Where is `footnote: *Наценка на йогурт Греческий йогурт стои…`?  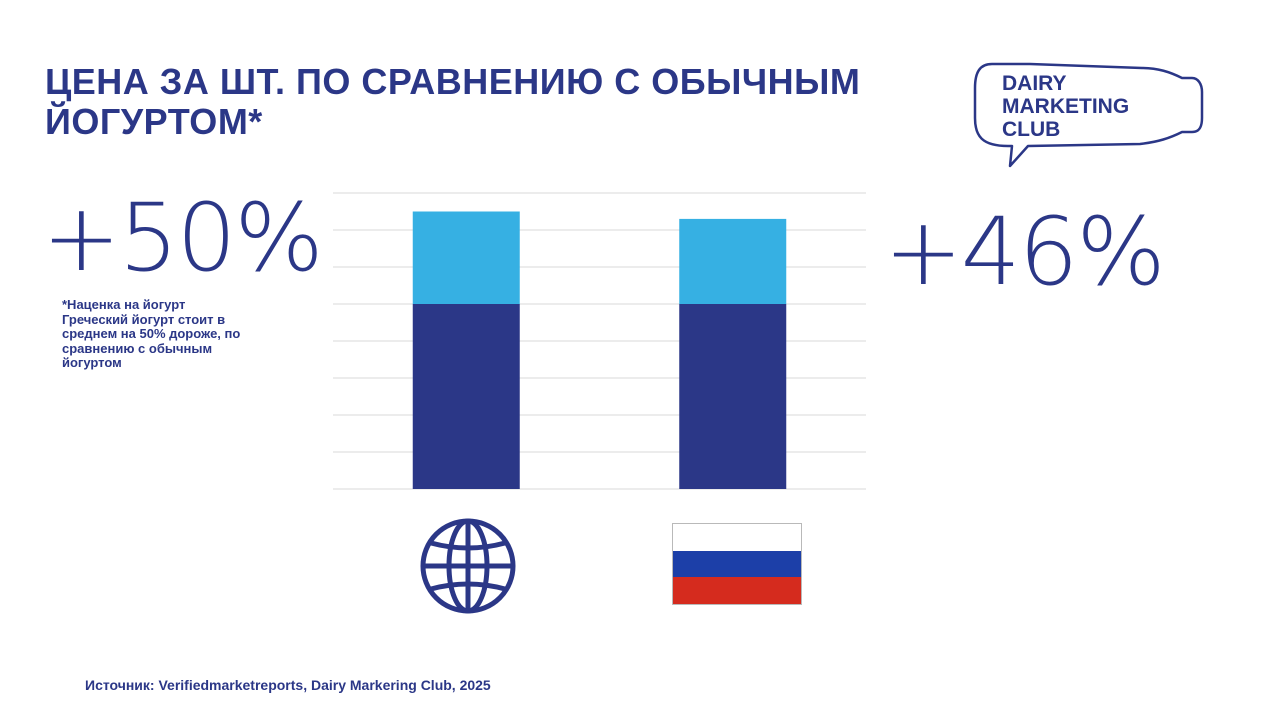 footnote: *Наценка на йогурт Греческий йогурт стои… is located at coordinates (169, 334).